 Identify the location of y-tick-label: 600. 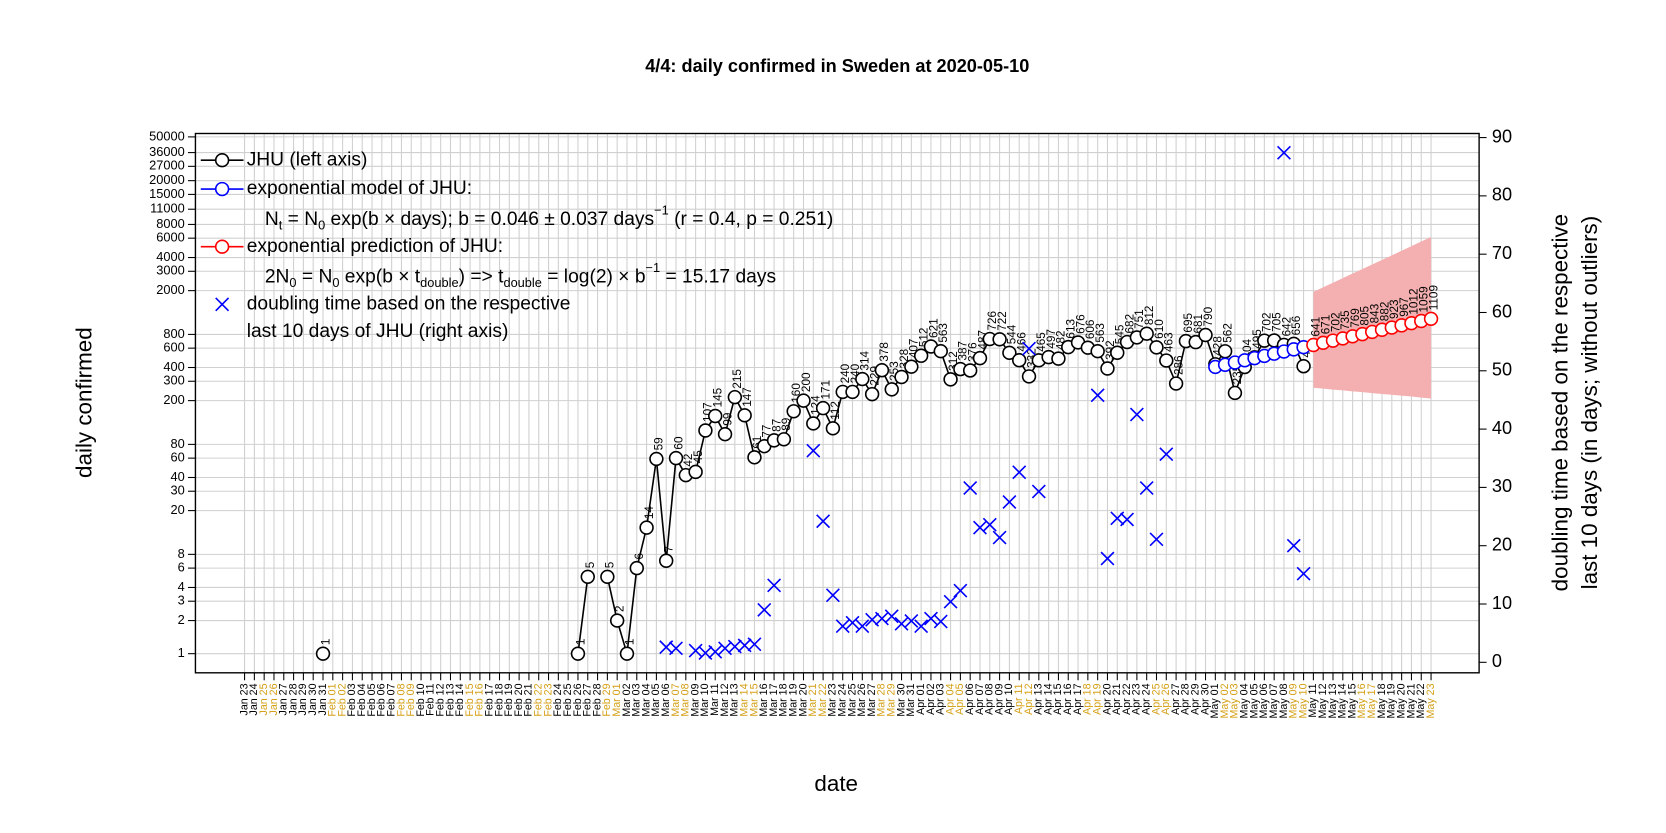
(173, 347).